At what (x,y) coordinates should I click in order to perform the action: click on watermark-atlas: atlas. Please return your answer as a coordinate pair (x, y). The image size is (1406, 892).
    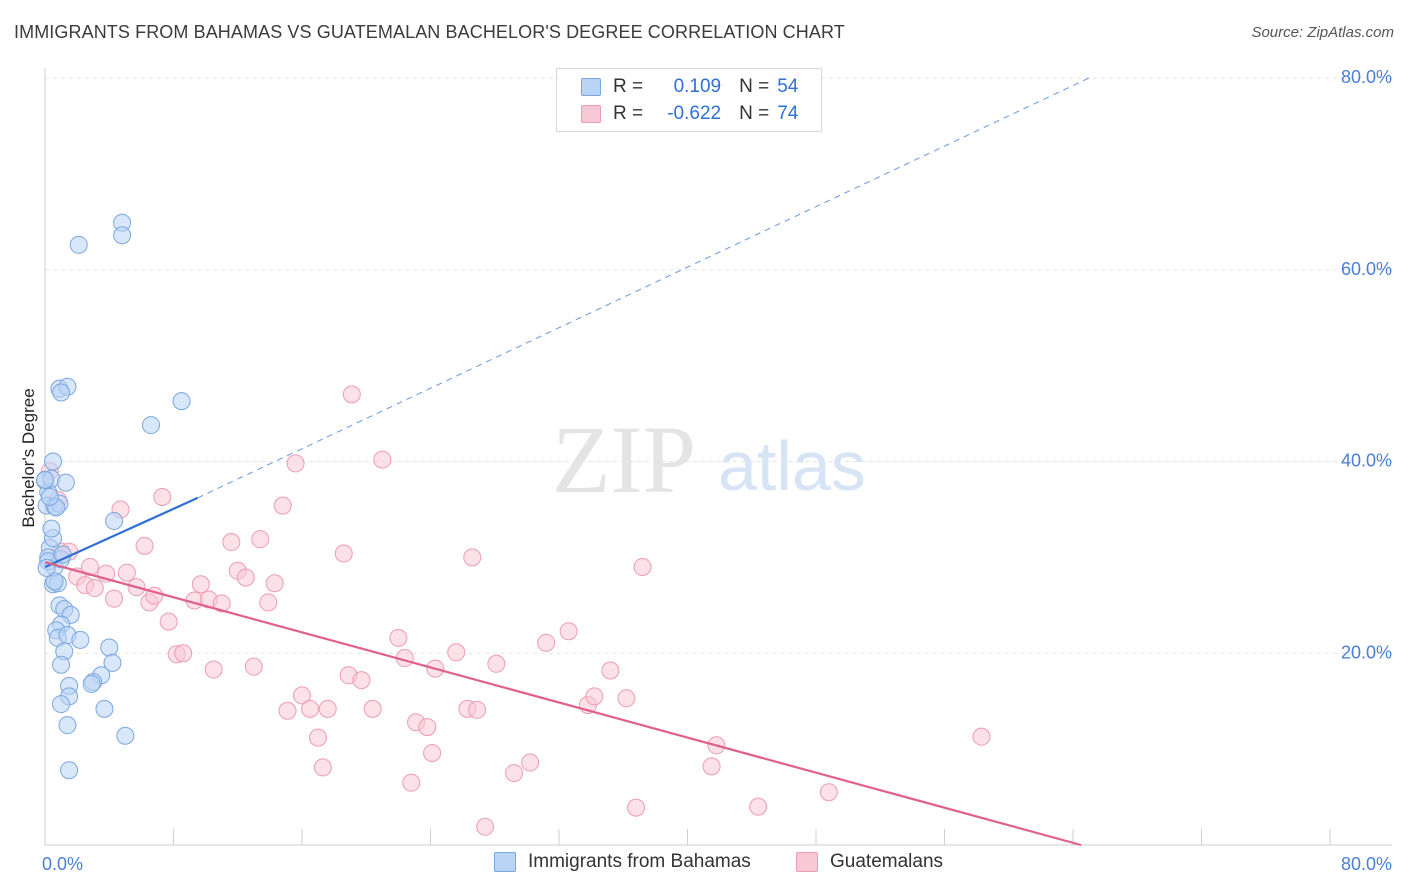
    Looking at the image, I should click on (792, 466).